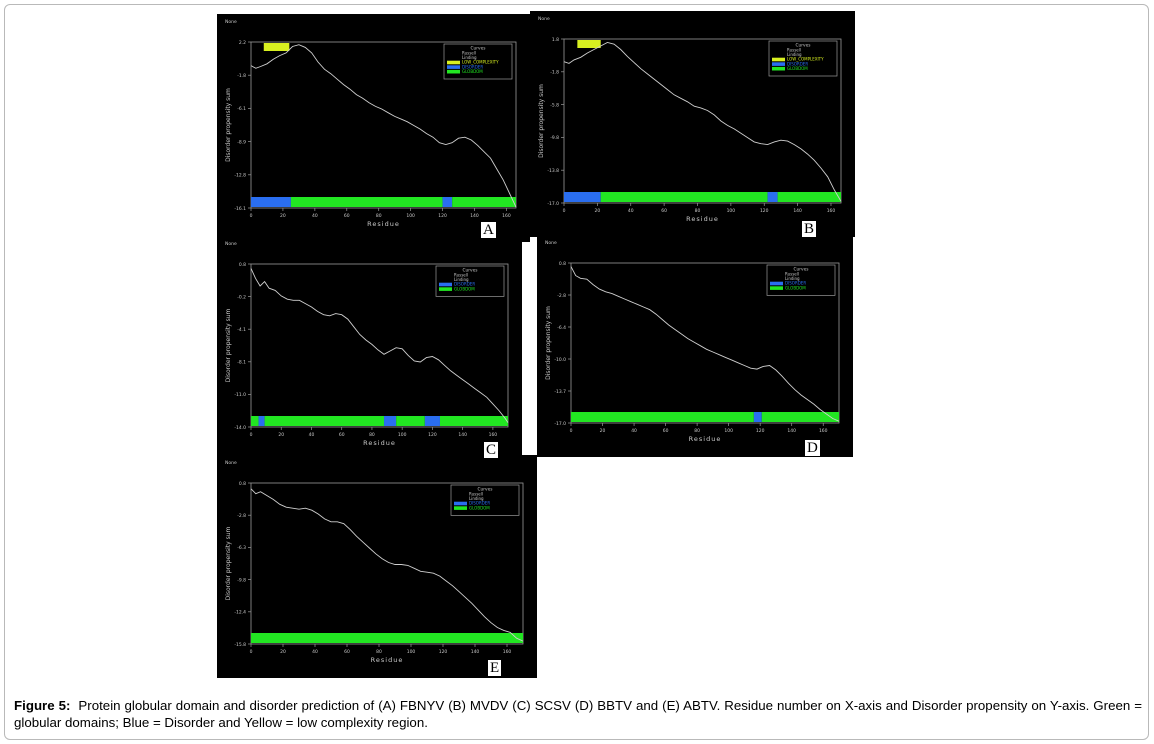 The image size is (1154, 744). I want to click on panel-a-letter: A, so click(488, 230).